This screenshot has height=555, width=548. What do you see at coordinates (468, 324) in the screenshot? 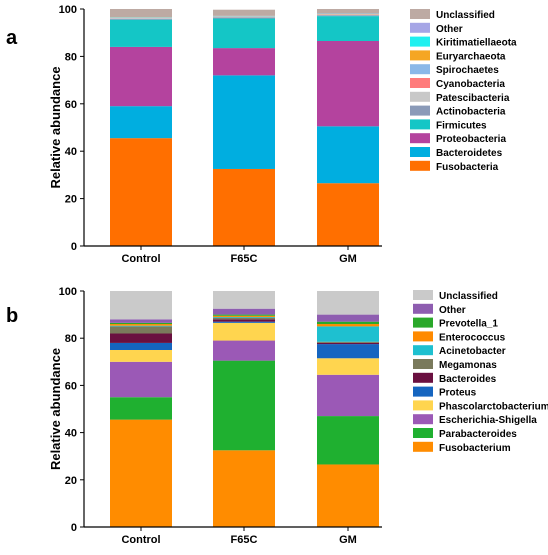
I see `legend-label: Prevotella_1` at bounding box center [468, 324].